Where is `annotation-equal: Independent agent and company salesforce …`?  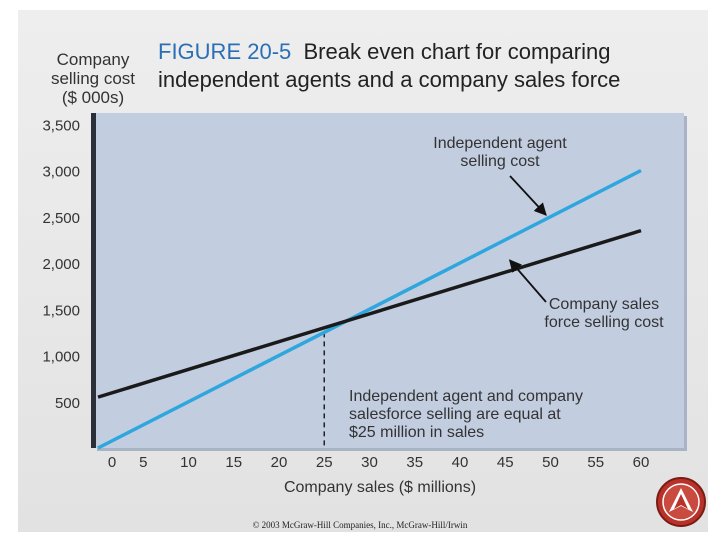
annotation-equal: Independent agent and company salesforce … is located at coordinates (466, 414).